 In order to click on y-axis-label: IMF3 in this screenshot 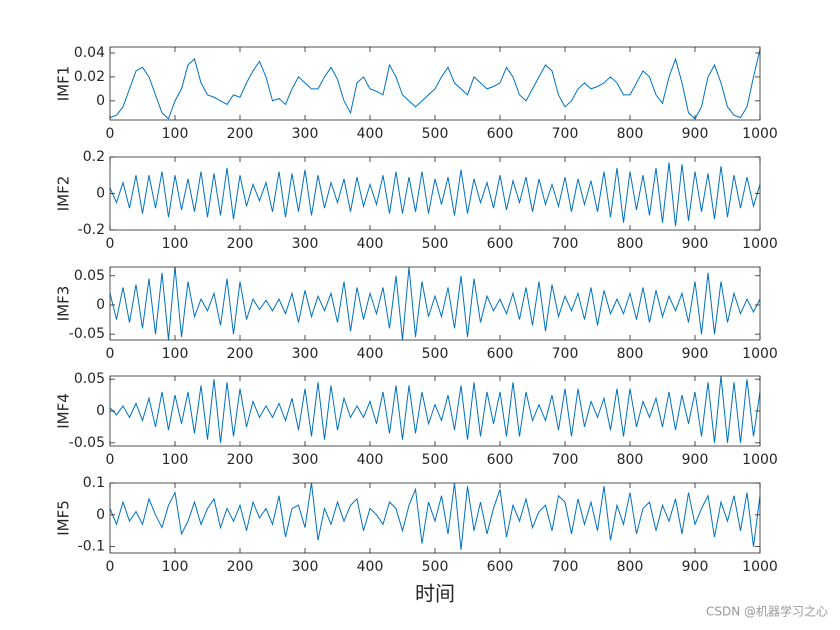, I will do `click(64, 304)`.